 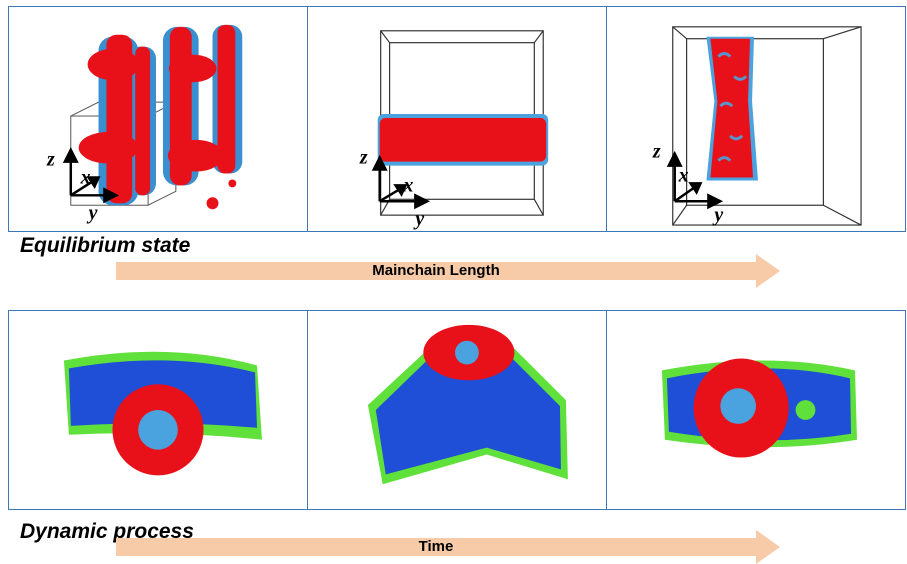 What do you see at coordinates (105, 245) in the screenshot?
I see `equilibrium-state-label: Equilibrium state` at bounding box center [105, 245].